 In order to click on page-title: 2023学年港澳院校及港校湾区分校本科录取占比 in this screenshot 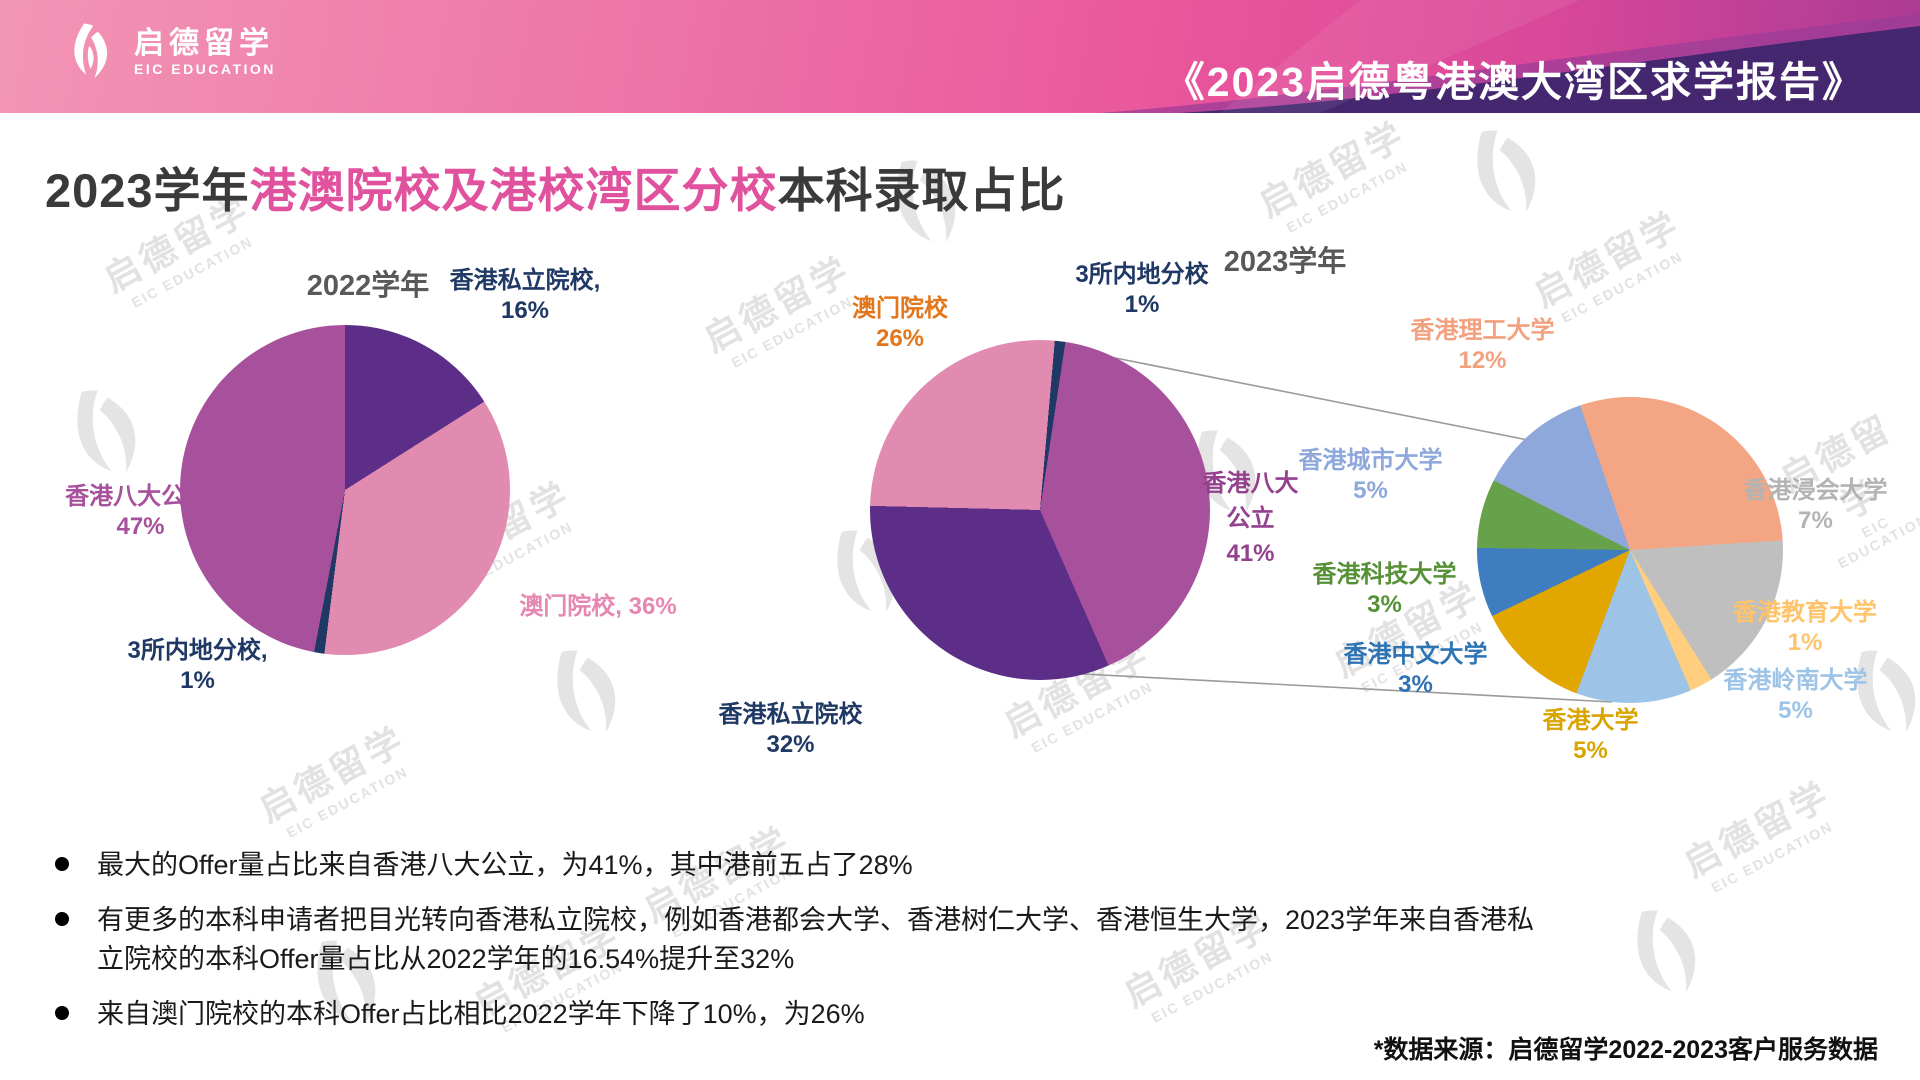, I will do `click(555, 186)`.